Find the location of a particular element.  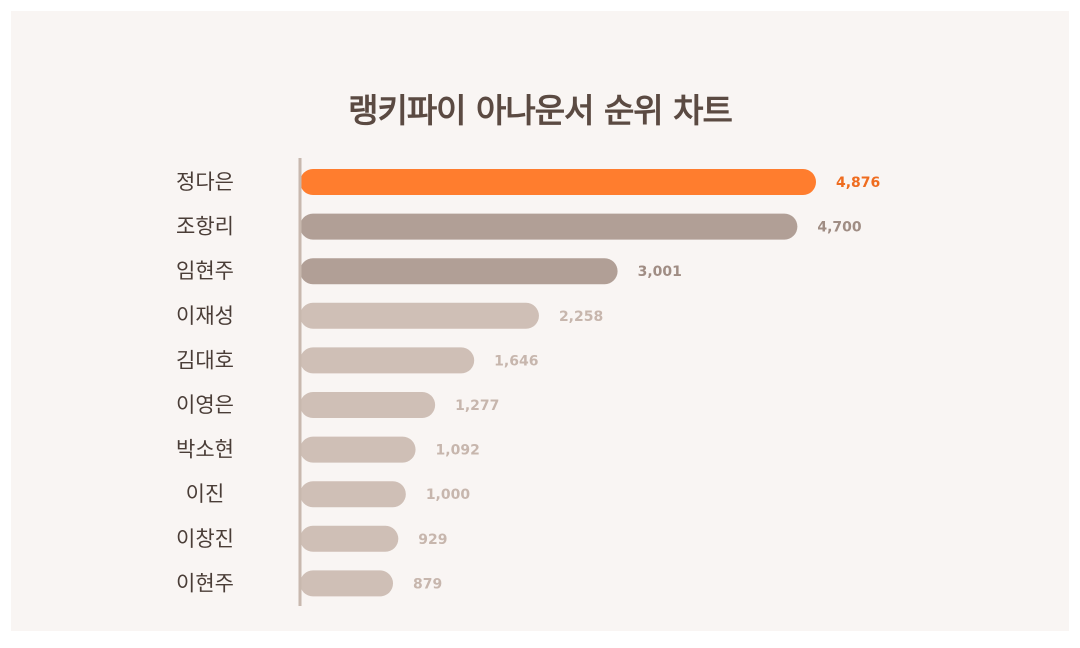

category-label-4: 이재성 is located at coordinates (205, 316).